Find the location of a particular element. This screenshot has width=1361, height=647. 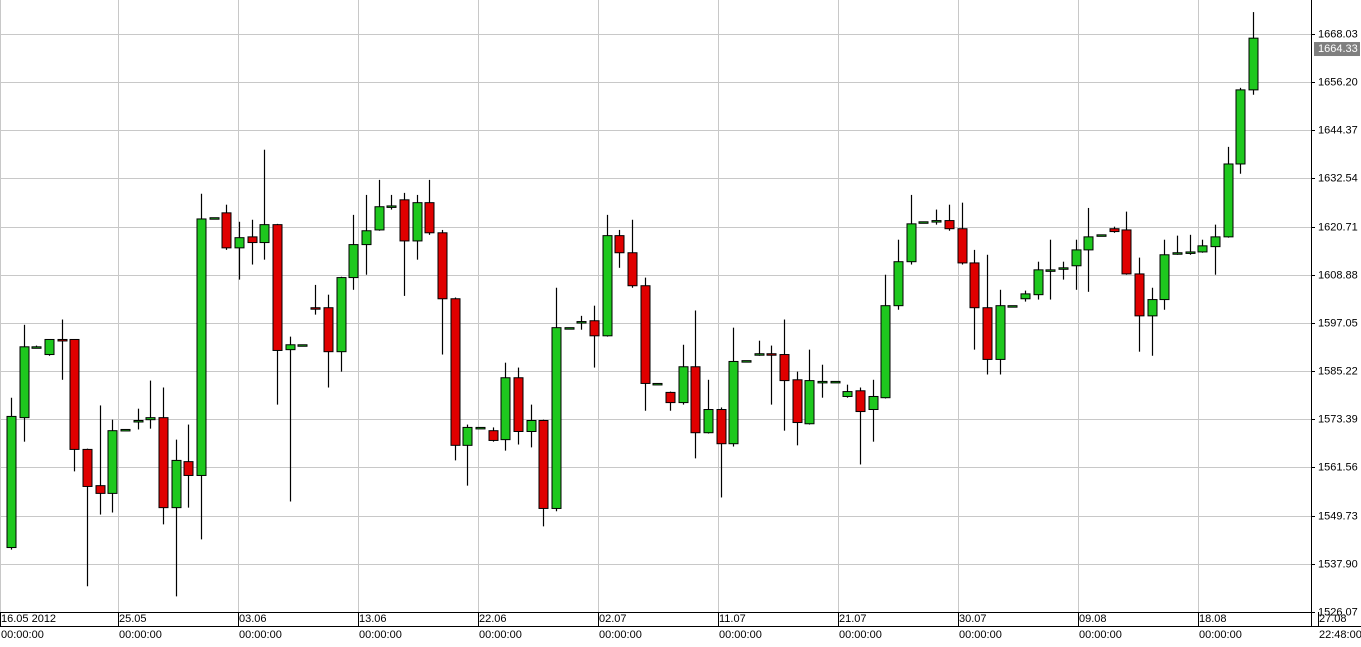

x-tick-label: 27.08 is located at coordinates (1333, 619).